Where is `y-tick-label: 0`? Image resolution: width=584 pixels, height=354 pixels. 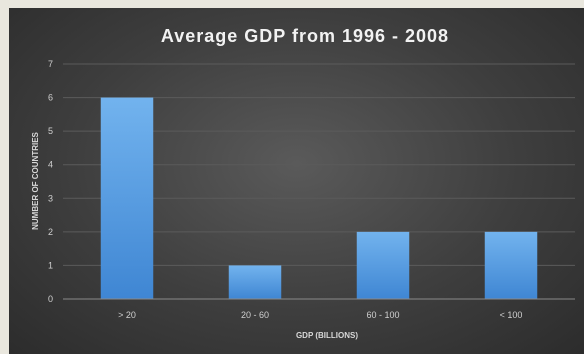
y-tick-label: 0 is located at coordinates (50, 299).